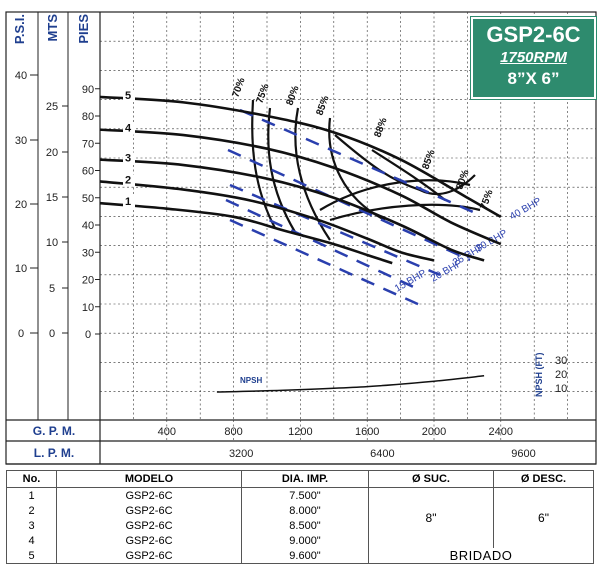 Image resolution: width=600 pixels, height=581 pixels. What do you see at coordinates (21, 269) in the screenshot?
I see `psi-tick-label: 10` at bounding box center [21, 269].